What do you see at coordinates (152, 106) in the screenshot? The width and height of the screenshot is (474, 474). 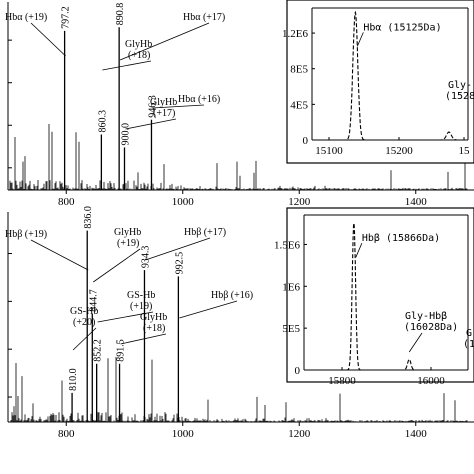 I see `peak-mz-label: 946.3` at bounding box center [152, 106].